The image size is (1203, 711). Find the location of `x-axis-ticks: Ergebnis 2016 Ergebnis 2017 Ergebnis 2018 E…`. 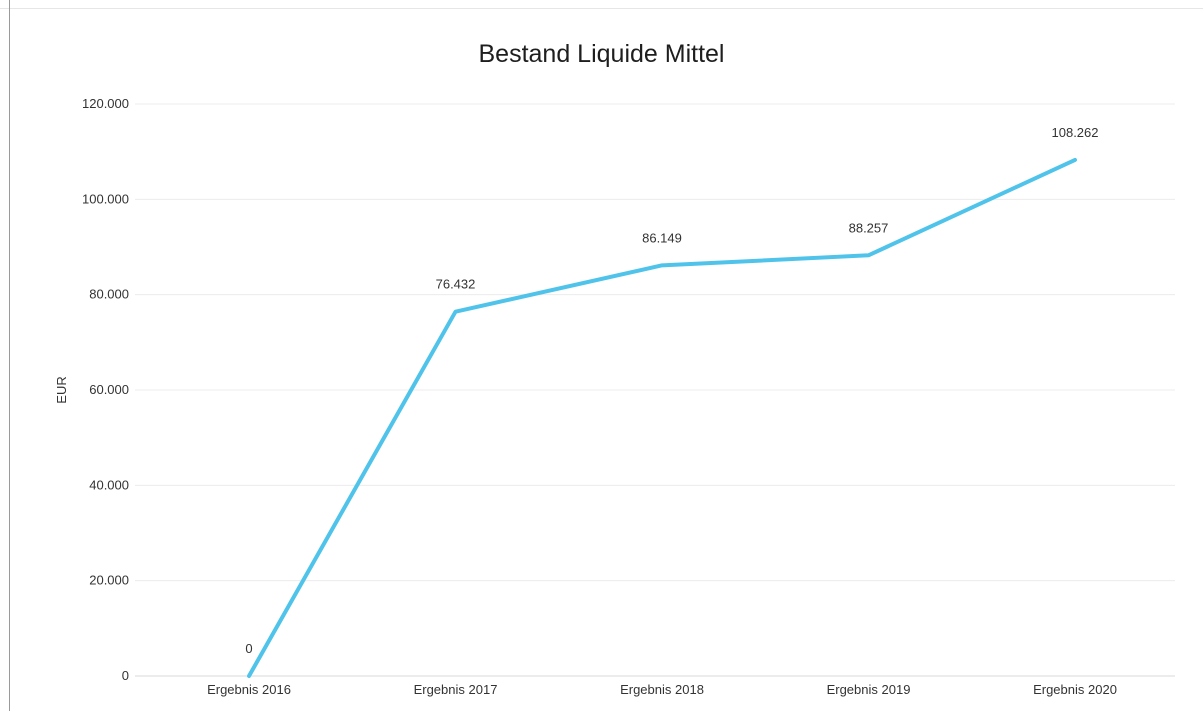

x-axis-ticks: Ergebnis 2016 Ergebnis 2017 Ergebnis 2018 E… is located at coordinates (662, 689).